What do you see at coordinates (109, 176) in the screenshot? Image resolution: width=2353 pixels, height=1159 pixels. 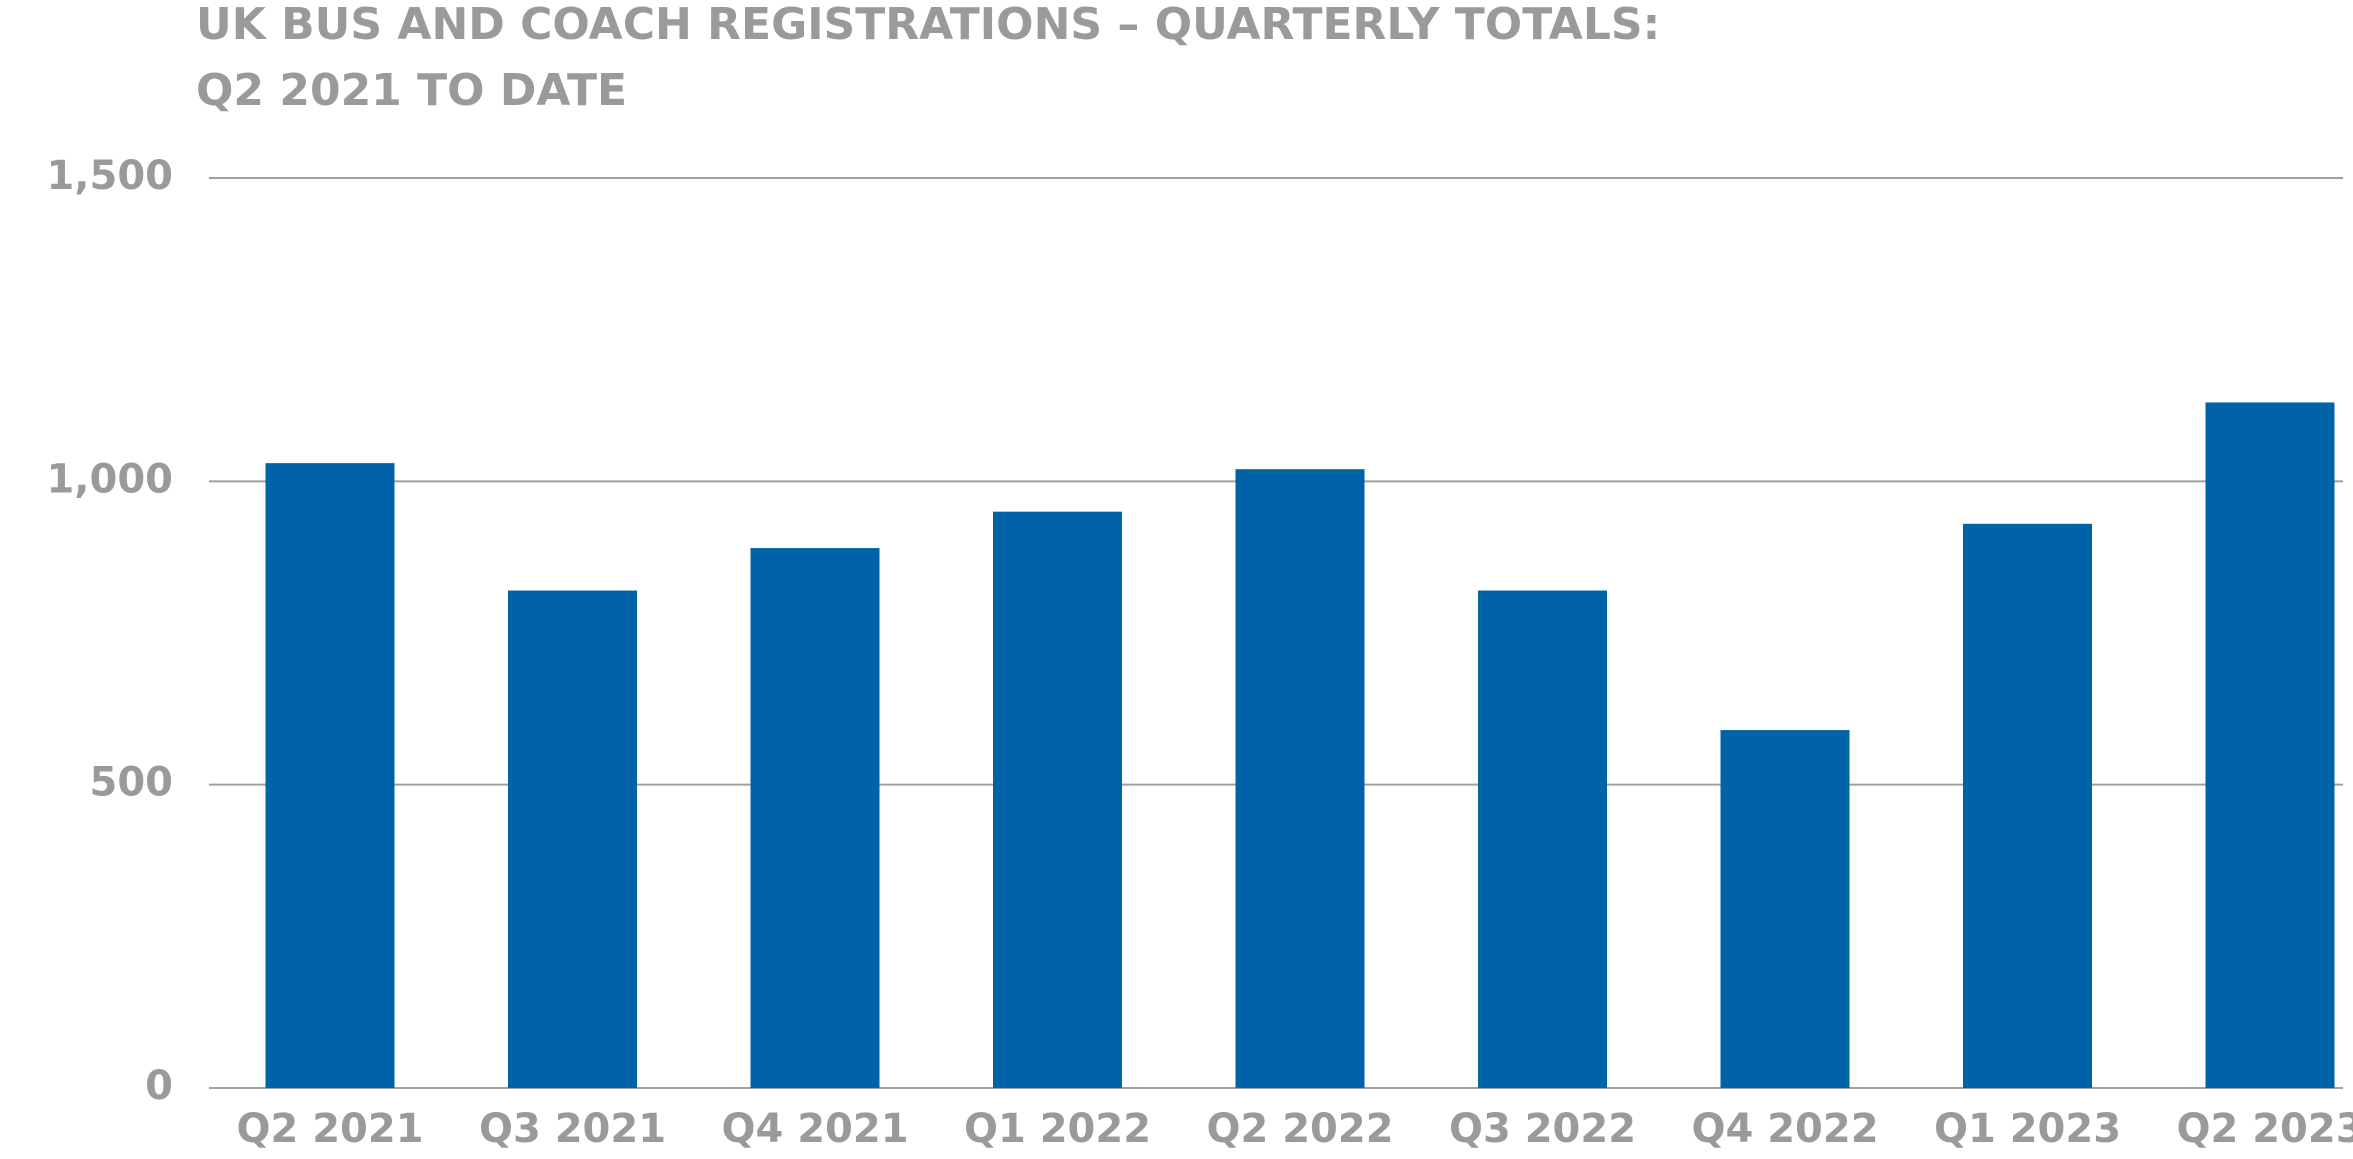 I see `y-tick-label: 1,500` at bounding box center [109, 176].